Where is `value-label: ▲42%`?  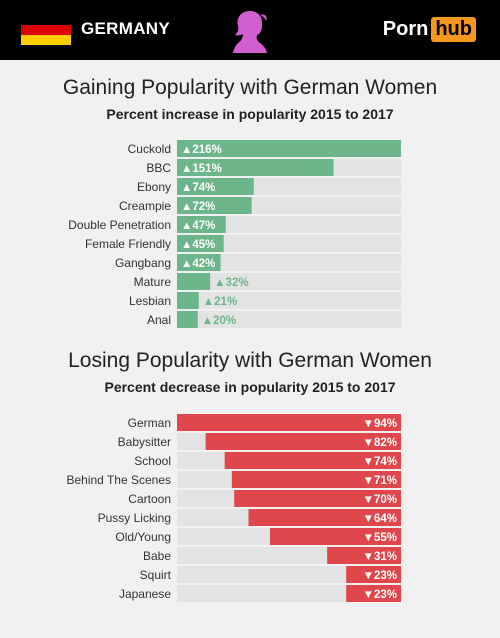
value-label: ▲42% is located at coordinates (198, 264).